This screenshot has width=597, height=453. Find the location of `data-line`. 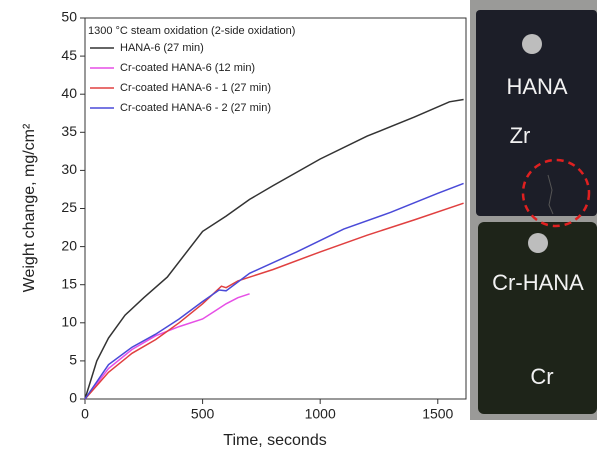

data-line is located at coordinates (167, 346).